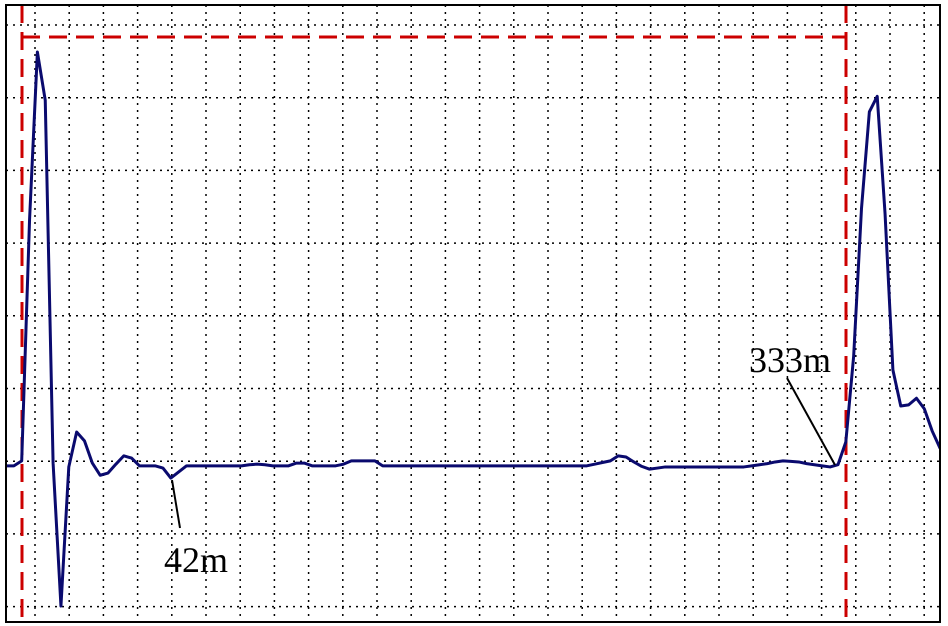  Describe the element at coordinates (196, 560) in the screenshot. I see `annotation: 42m` at that location.